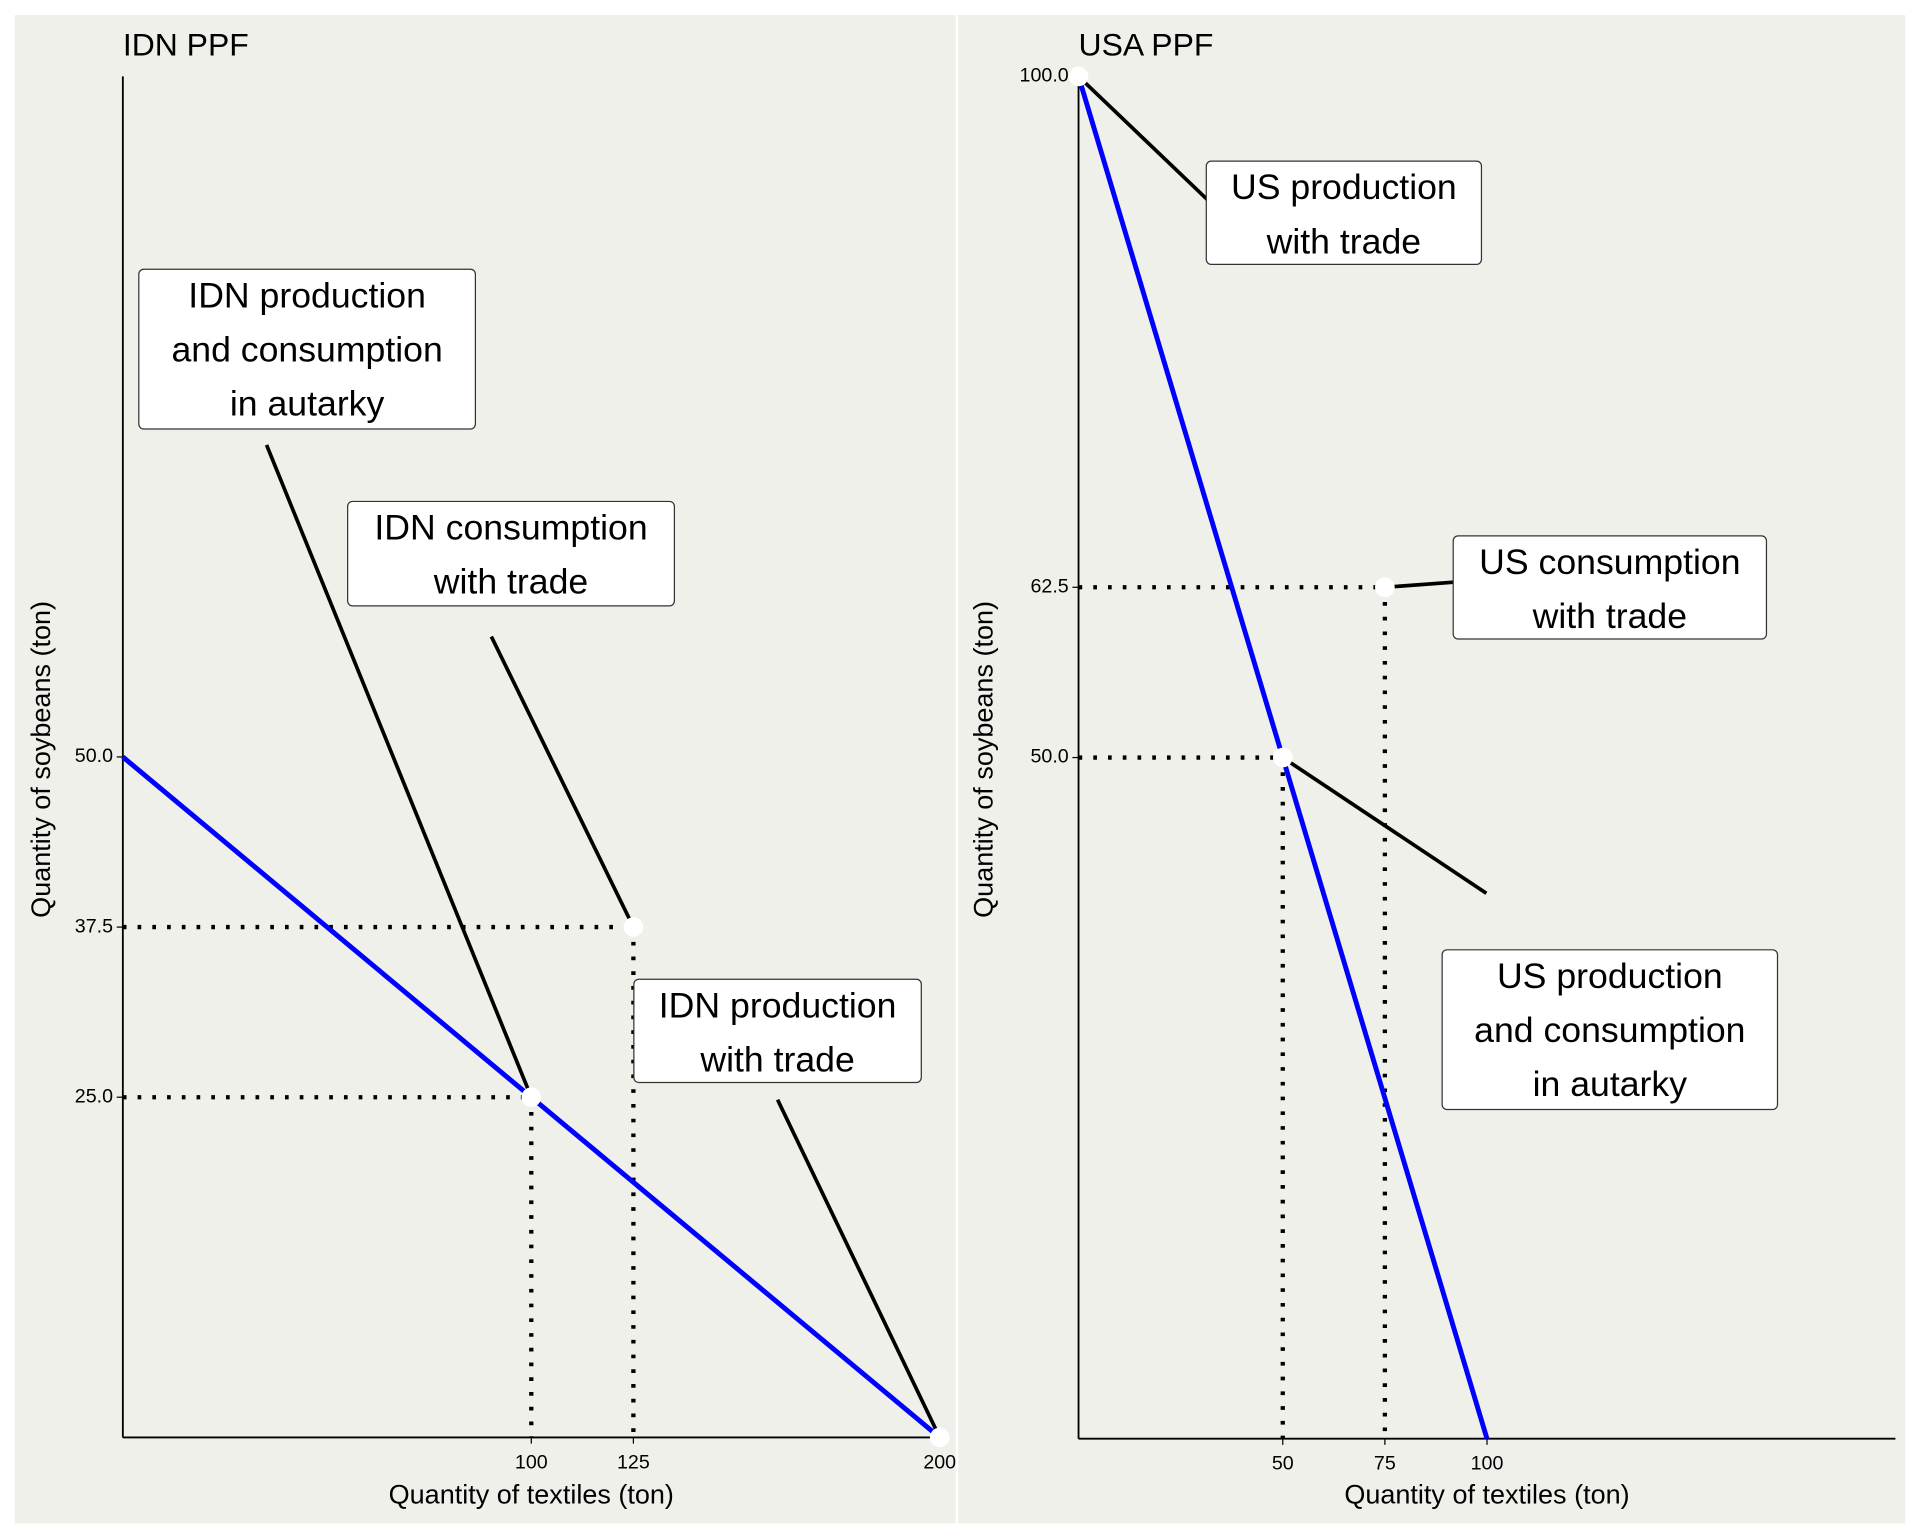 Image resolution: width=1920 pixels, height=1536 pixels. I want to click on x-tick-label: 125, so click(633, 1462).